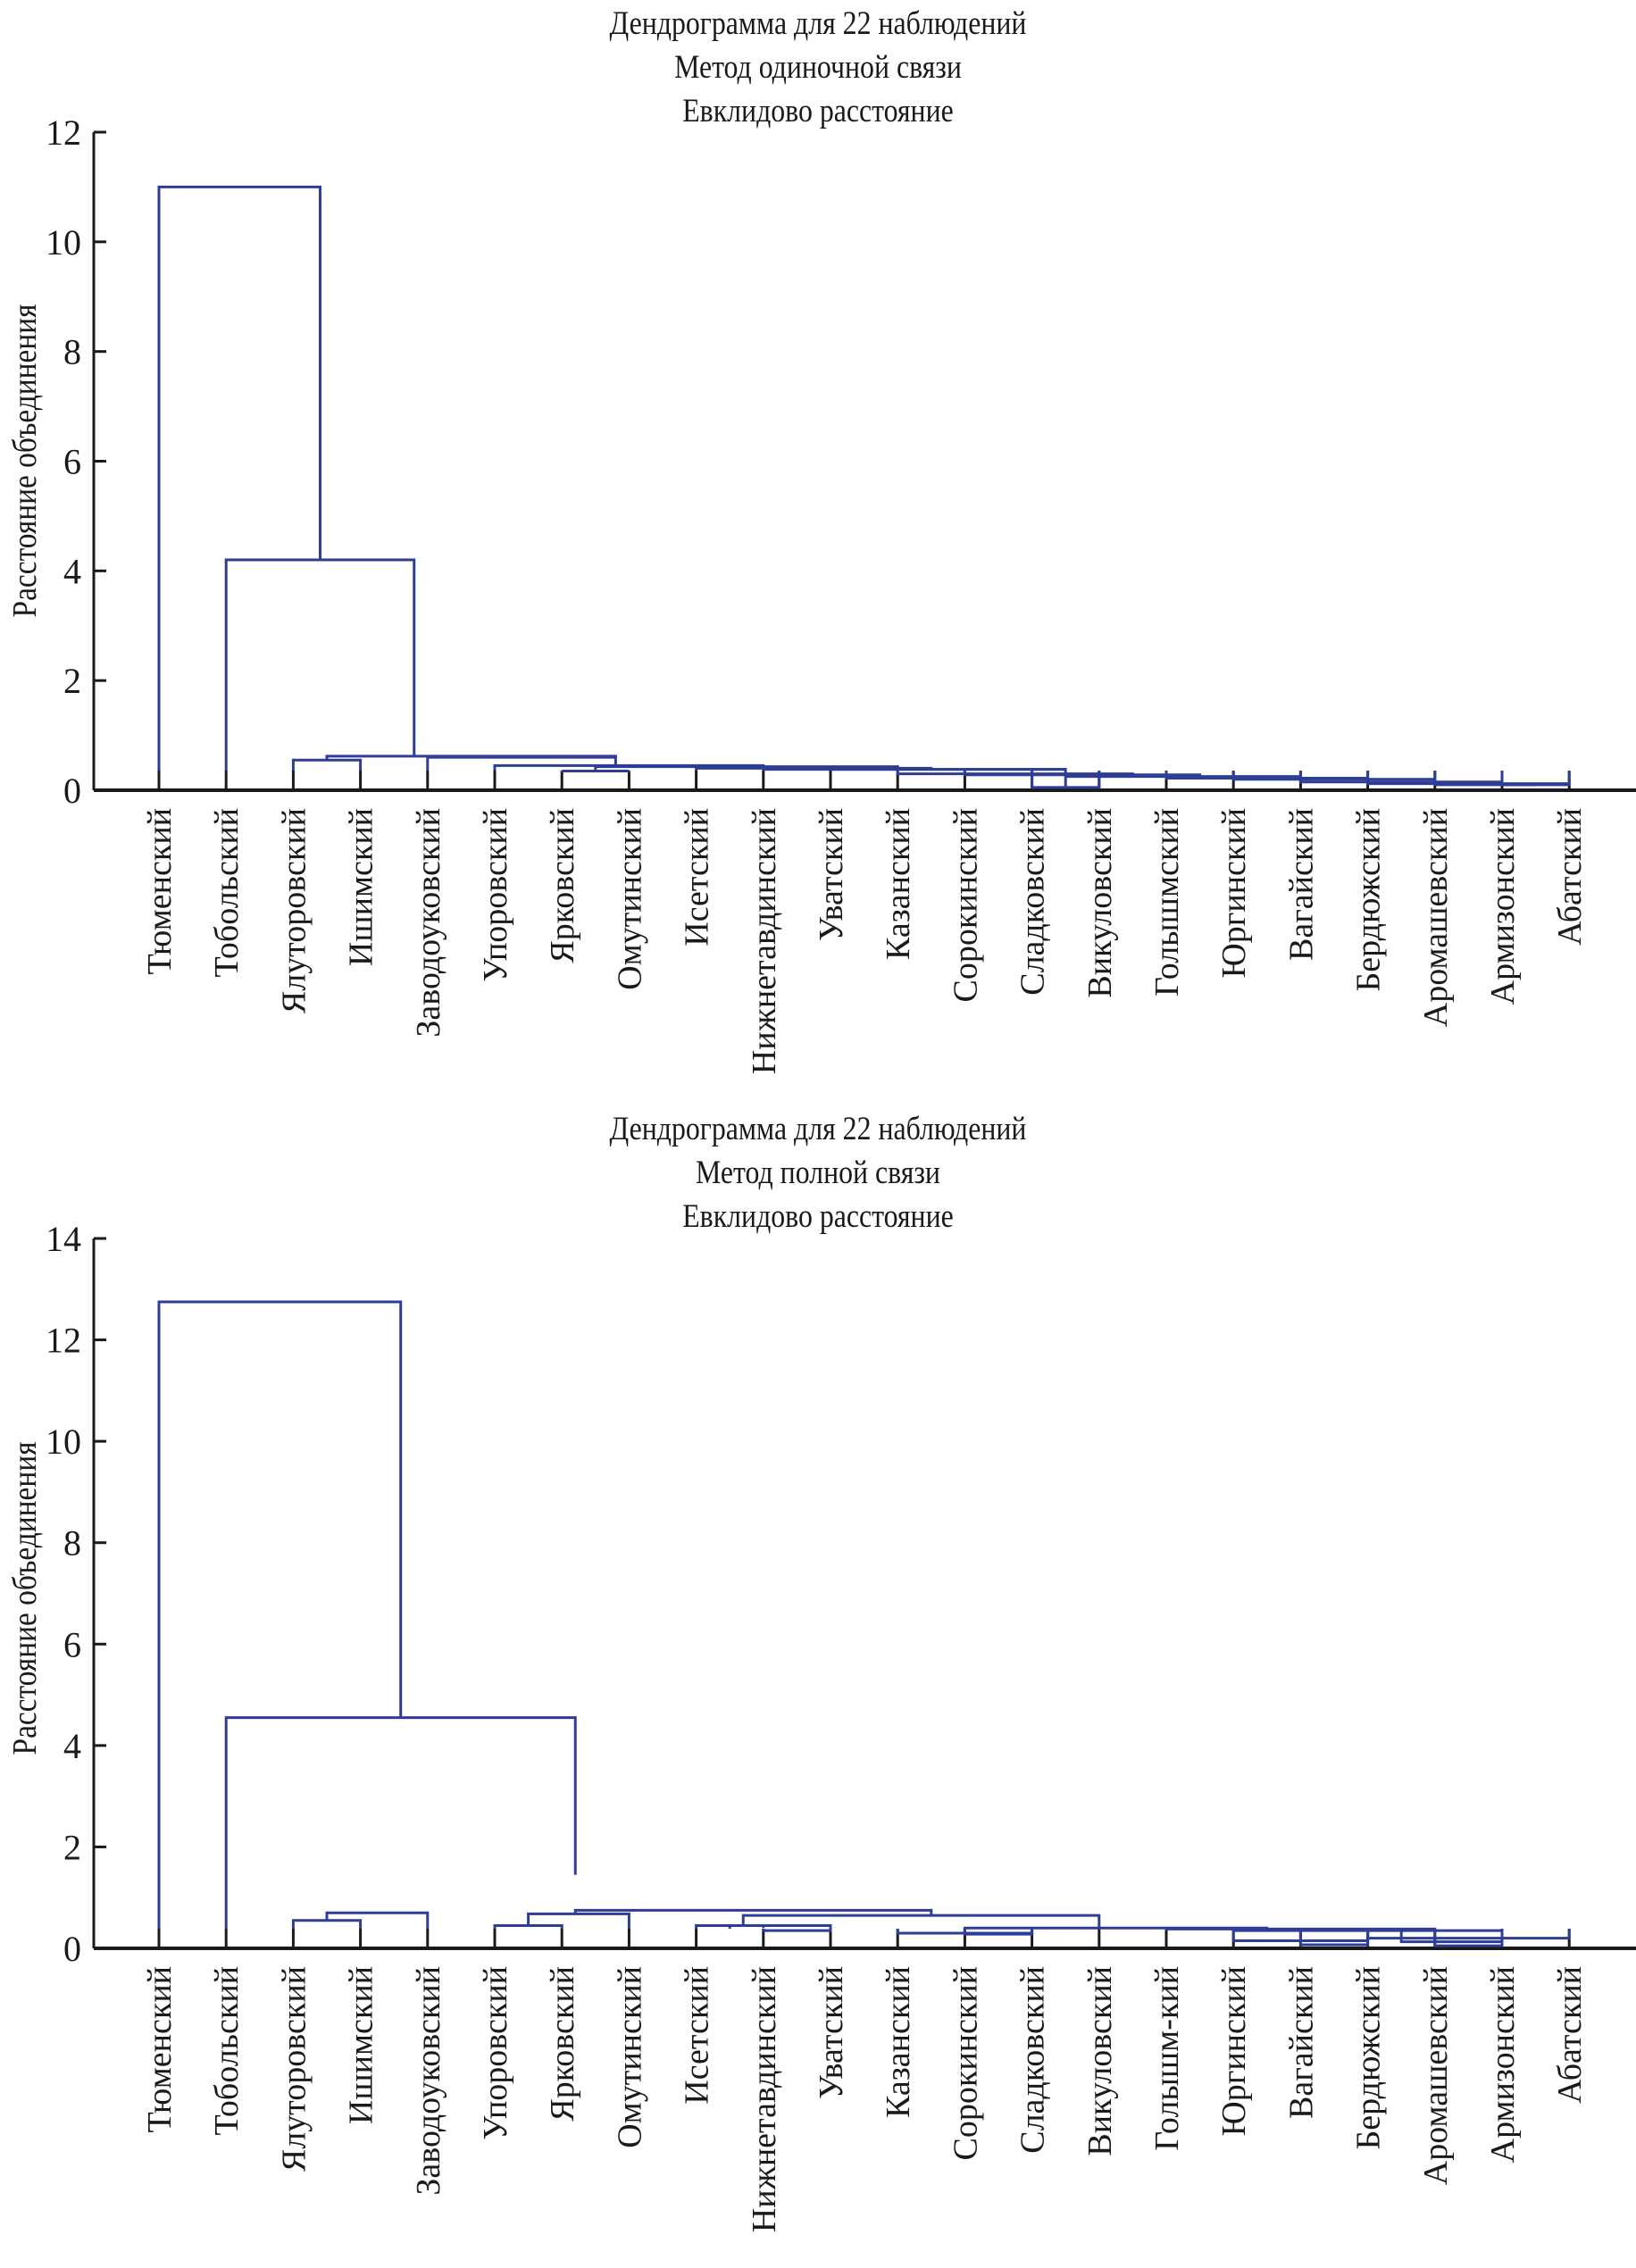  Describe the element at coordinates (1167, 2058) in the screenshot. I see `leaf-label: Голышм-кий` at that location.